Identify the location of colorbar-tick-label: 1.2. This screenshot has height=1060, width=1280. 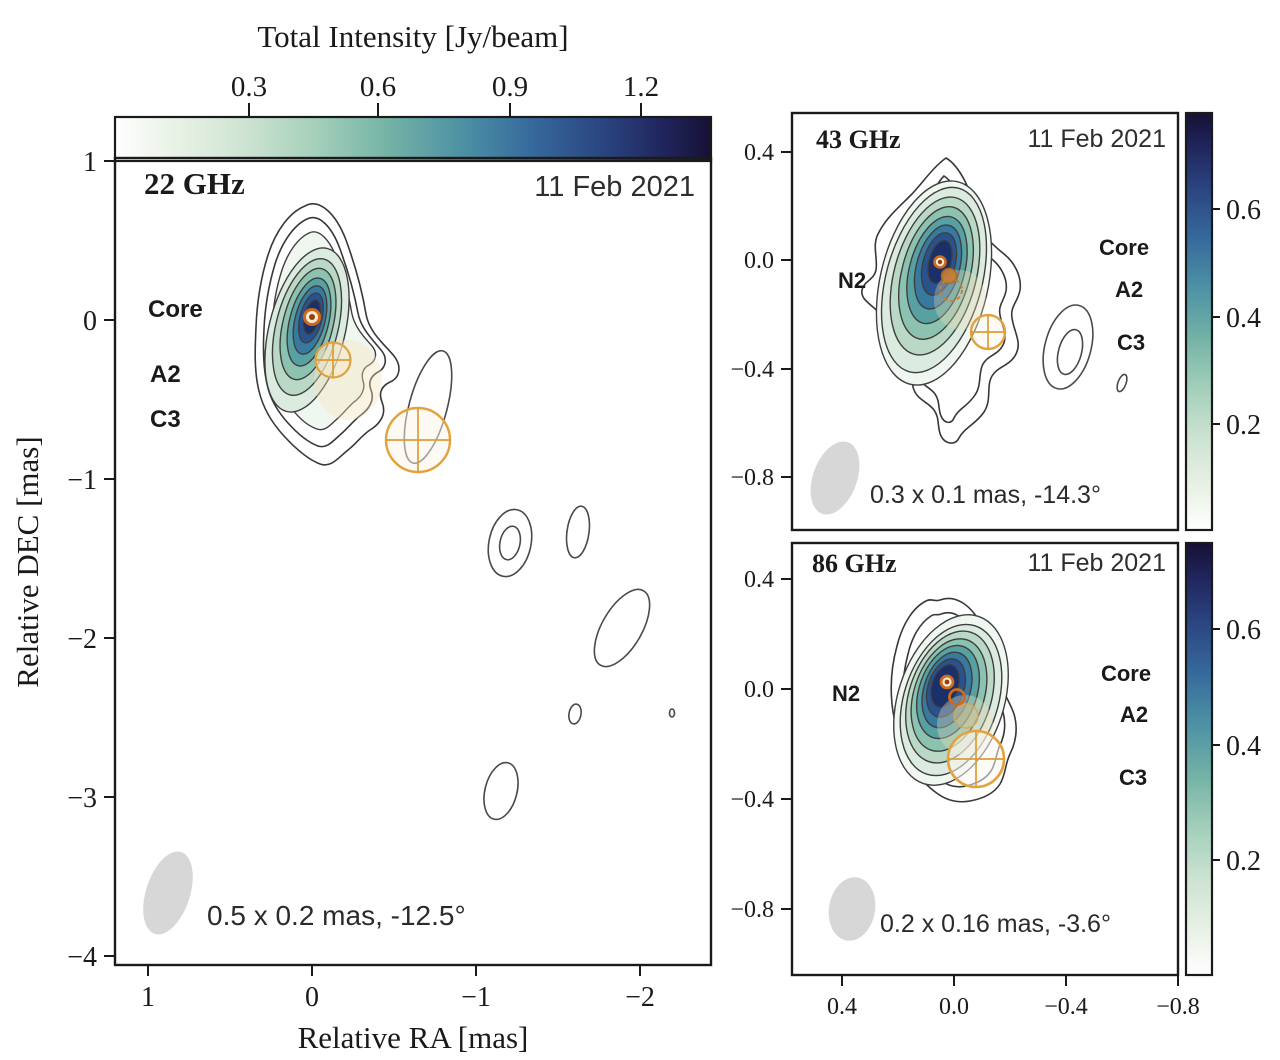
(641, 87).